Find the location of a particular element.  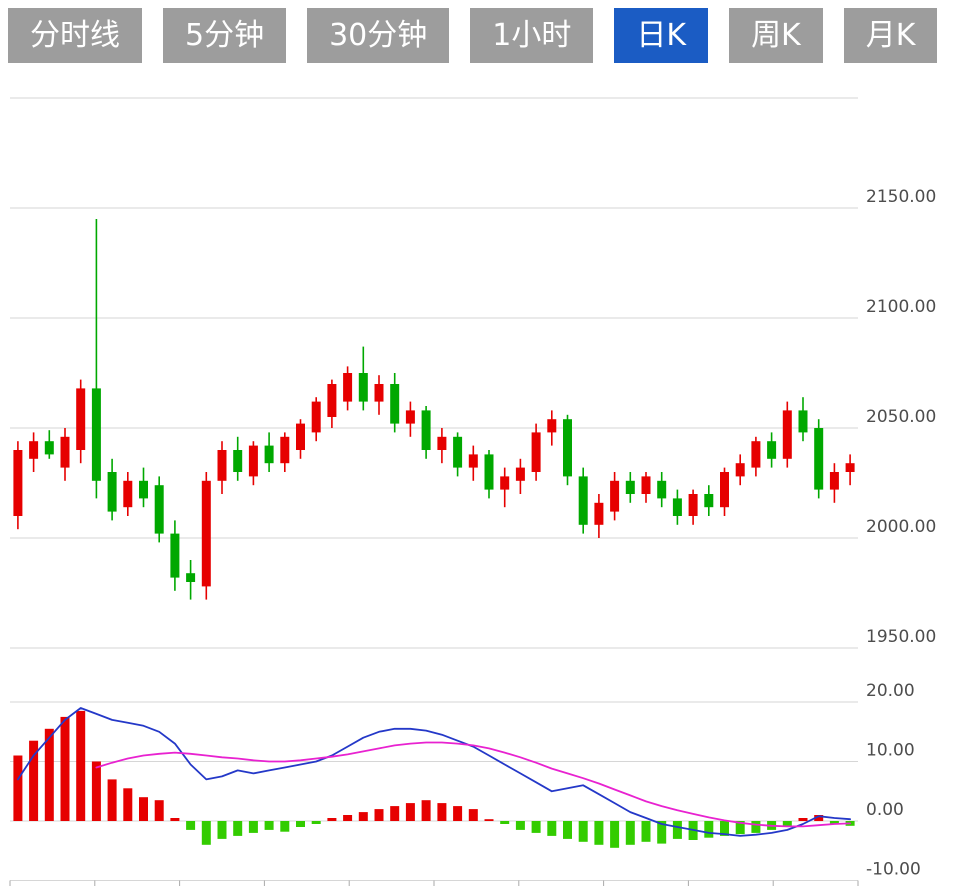

tab-monthly-k: 月K is located at coordinates (890, 35).